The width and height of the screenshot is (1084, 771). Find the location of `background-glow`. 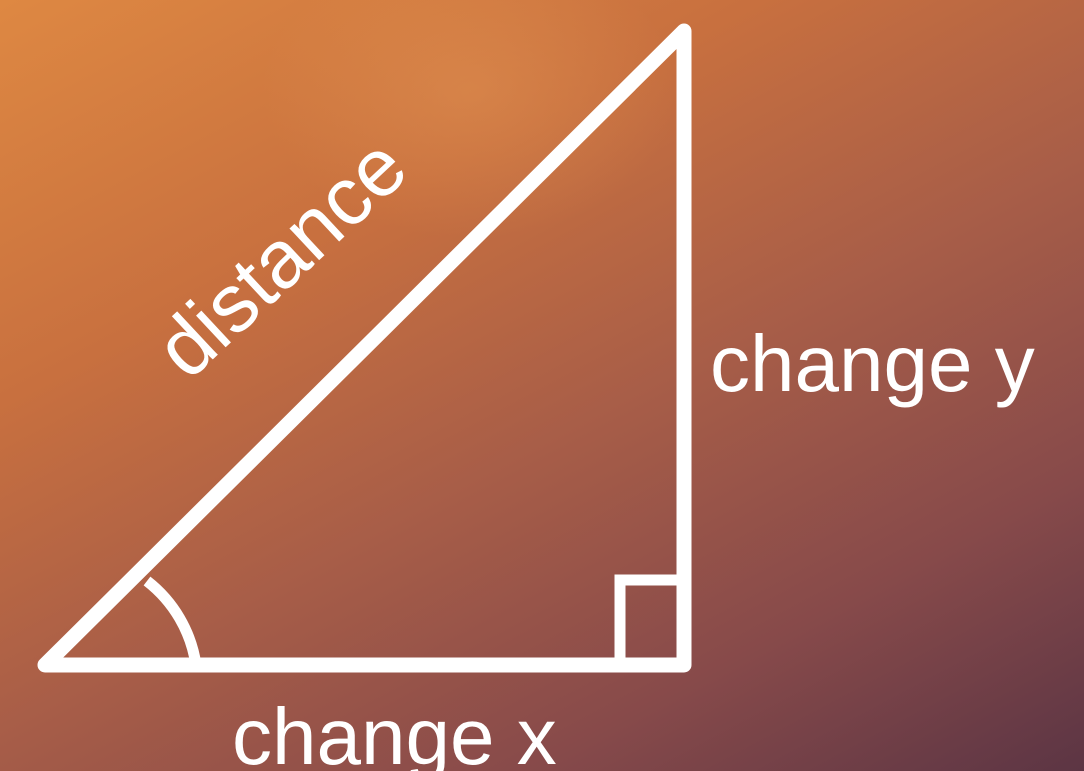

background-glow is located at coordinates (470, 120).